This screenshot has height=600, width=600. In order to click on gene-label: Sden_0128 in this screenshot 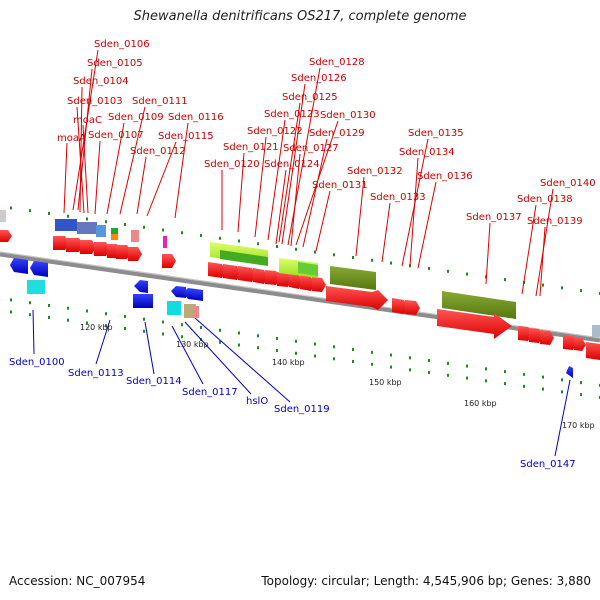, I will do `click(337, 62)`.